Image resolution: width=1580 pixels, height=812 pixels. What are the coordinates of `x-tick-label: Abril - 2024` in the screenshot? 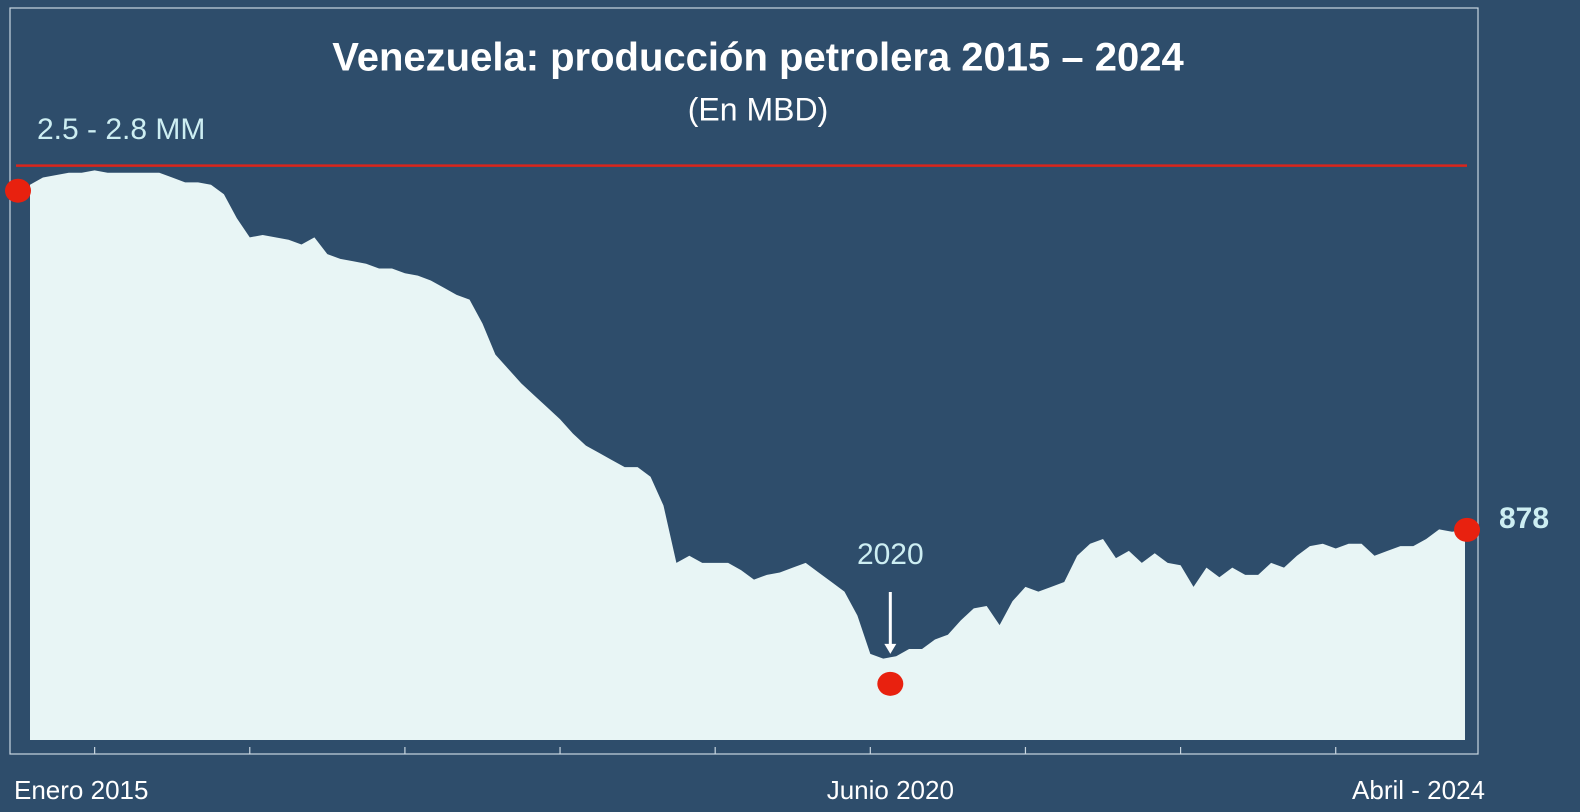 It's located at (1418, 790).